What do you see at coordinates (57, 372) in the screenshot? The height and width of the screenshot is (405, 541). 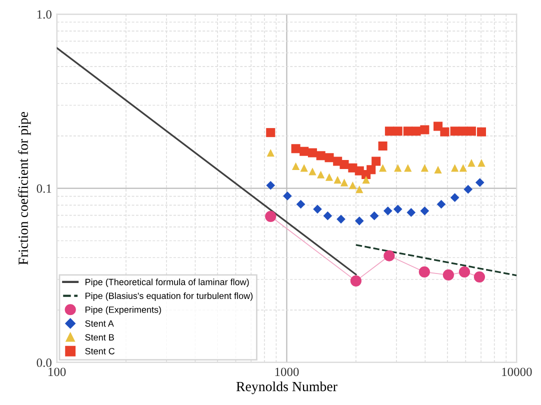 I see `x-tick-label: 100` at bounding box center [57, 372].